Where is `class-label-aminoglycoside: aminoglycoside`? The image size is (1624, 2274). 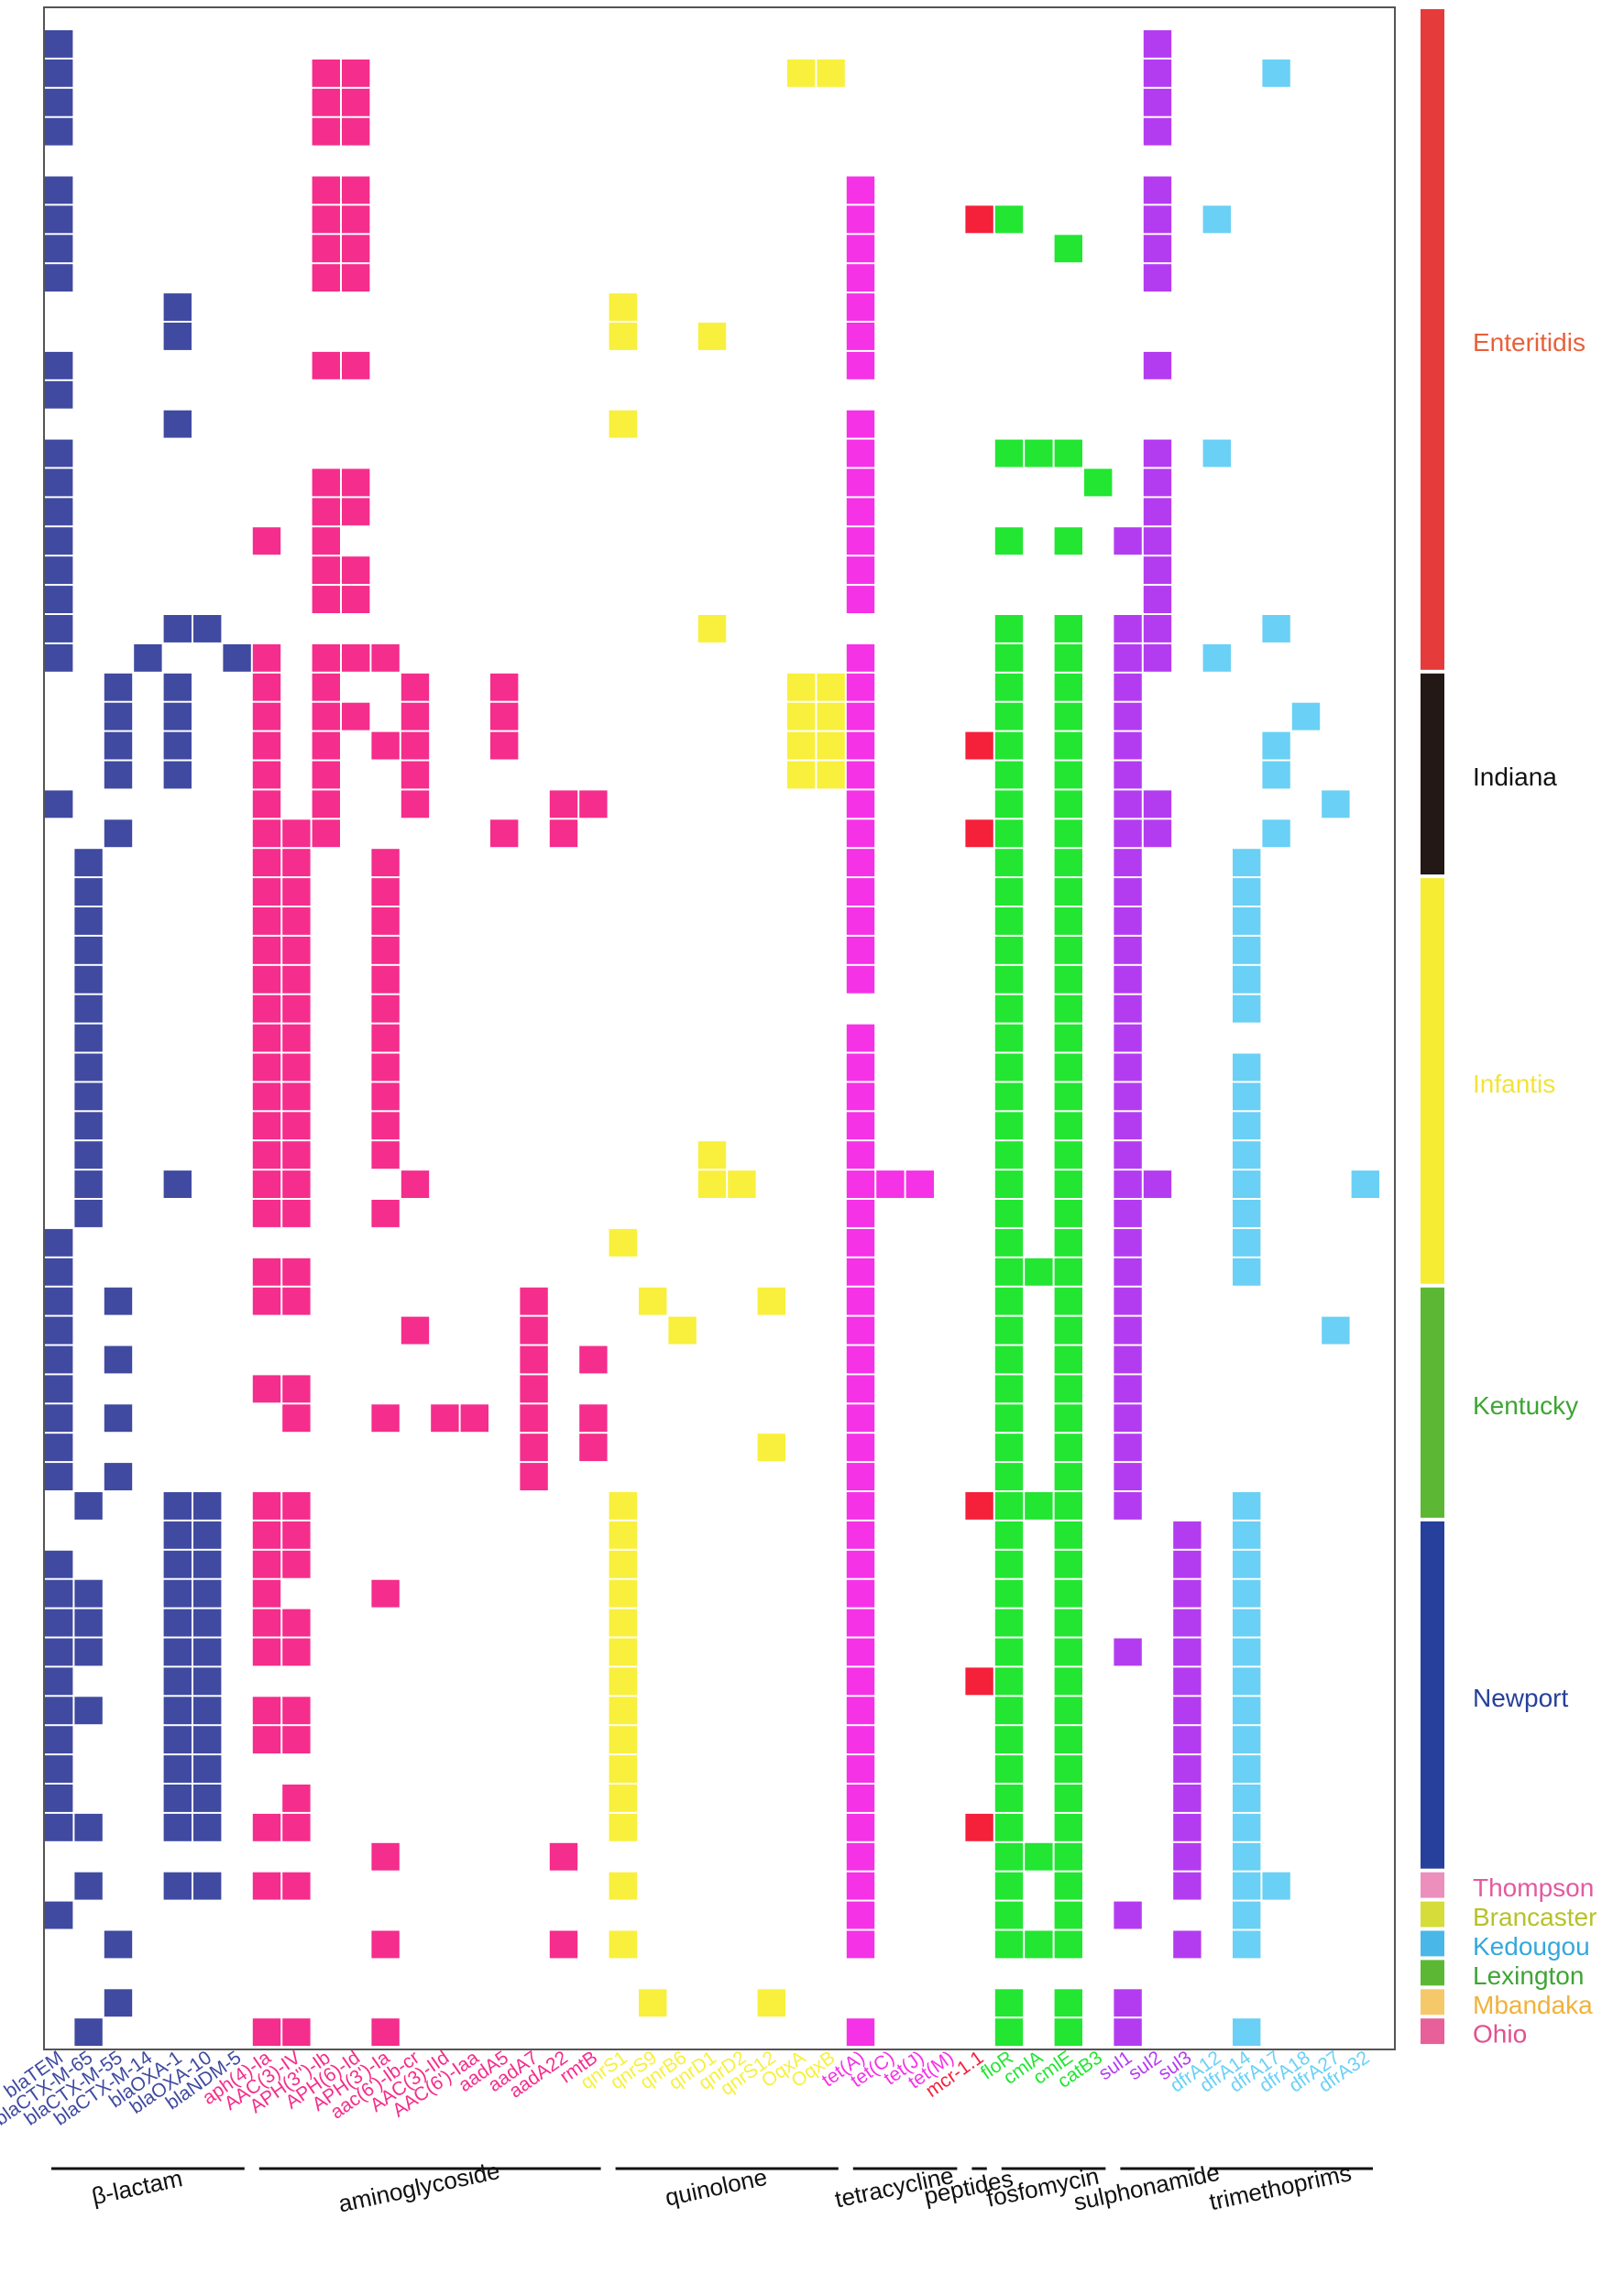 class-label-aminoglycoside: aminoglycoside is located at coordinates (419, 2187).